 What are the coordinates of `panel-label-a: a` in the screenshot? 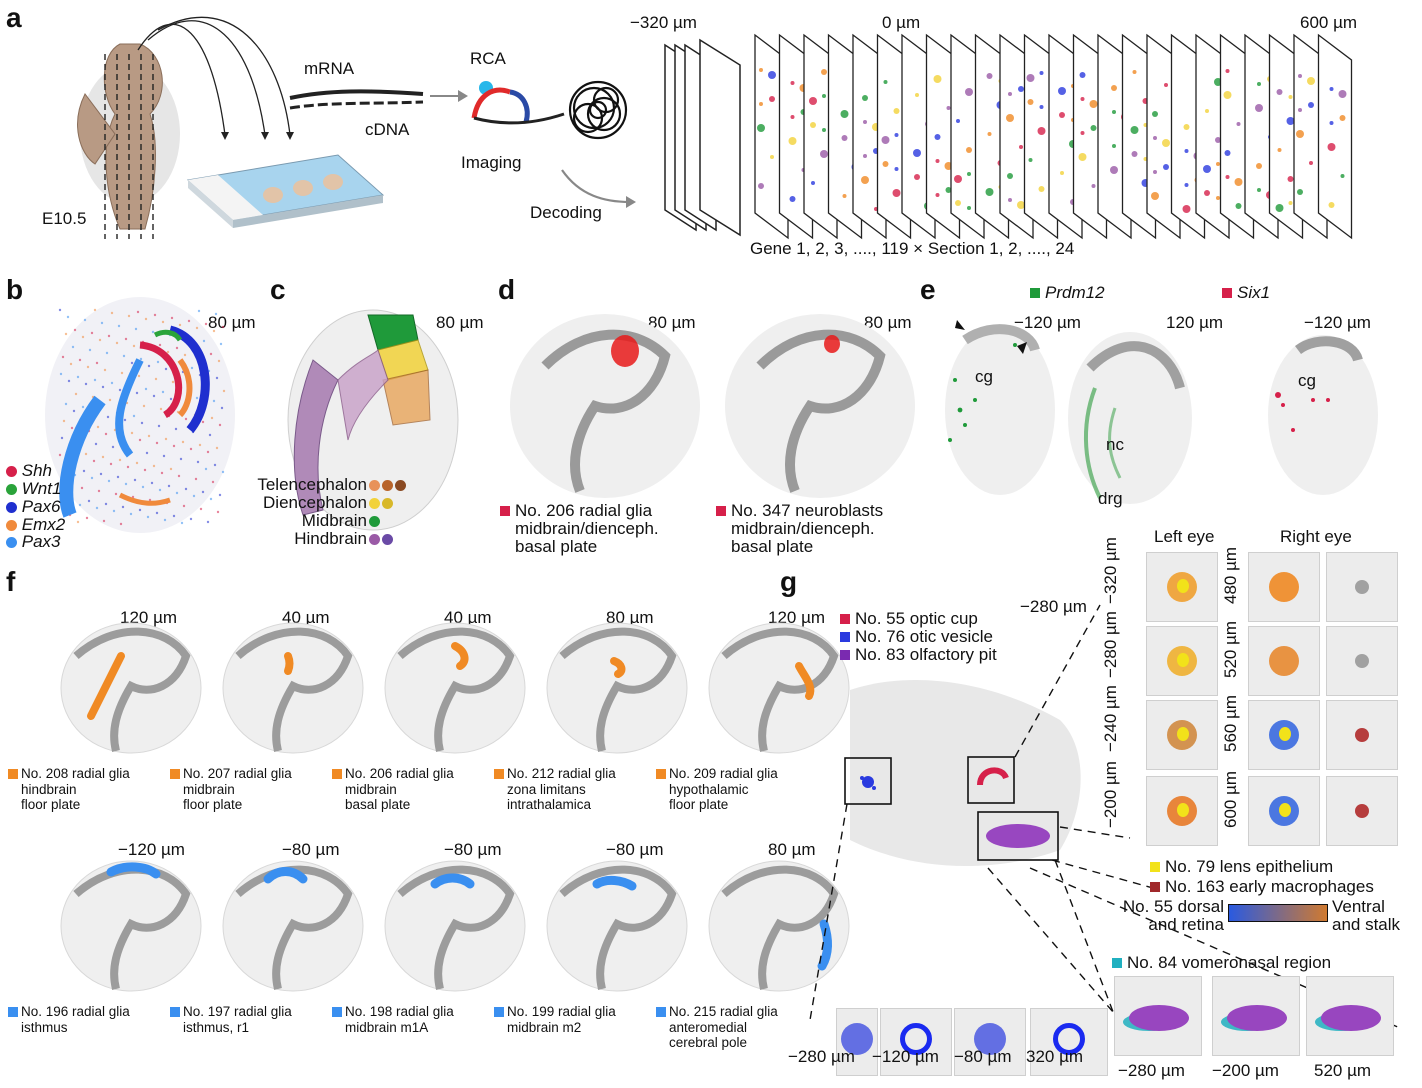 It's located at (14, 17).